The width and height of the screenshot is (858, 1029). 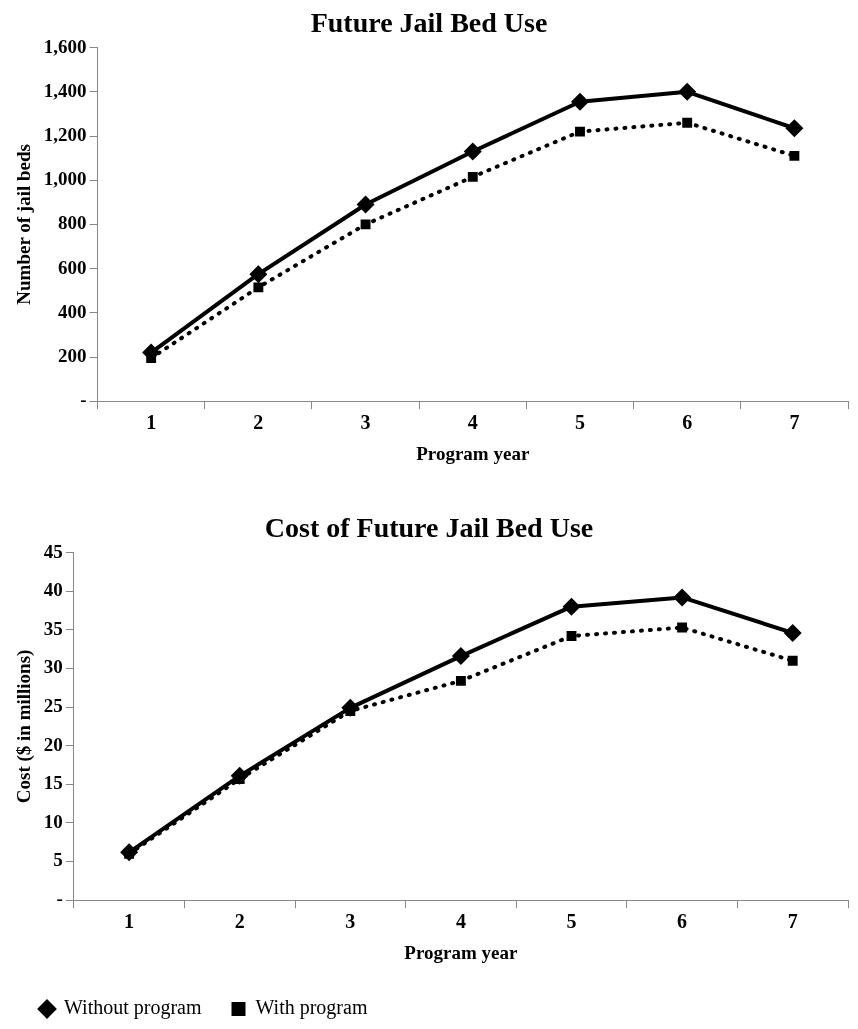 What do you see at coordinates (65, 46) in the screenshot?
I see `y-tick-label: 1,600` at bounding box center [65, 46].